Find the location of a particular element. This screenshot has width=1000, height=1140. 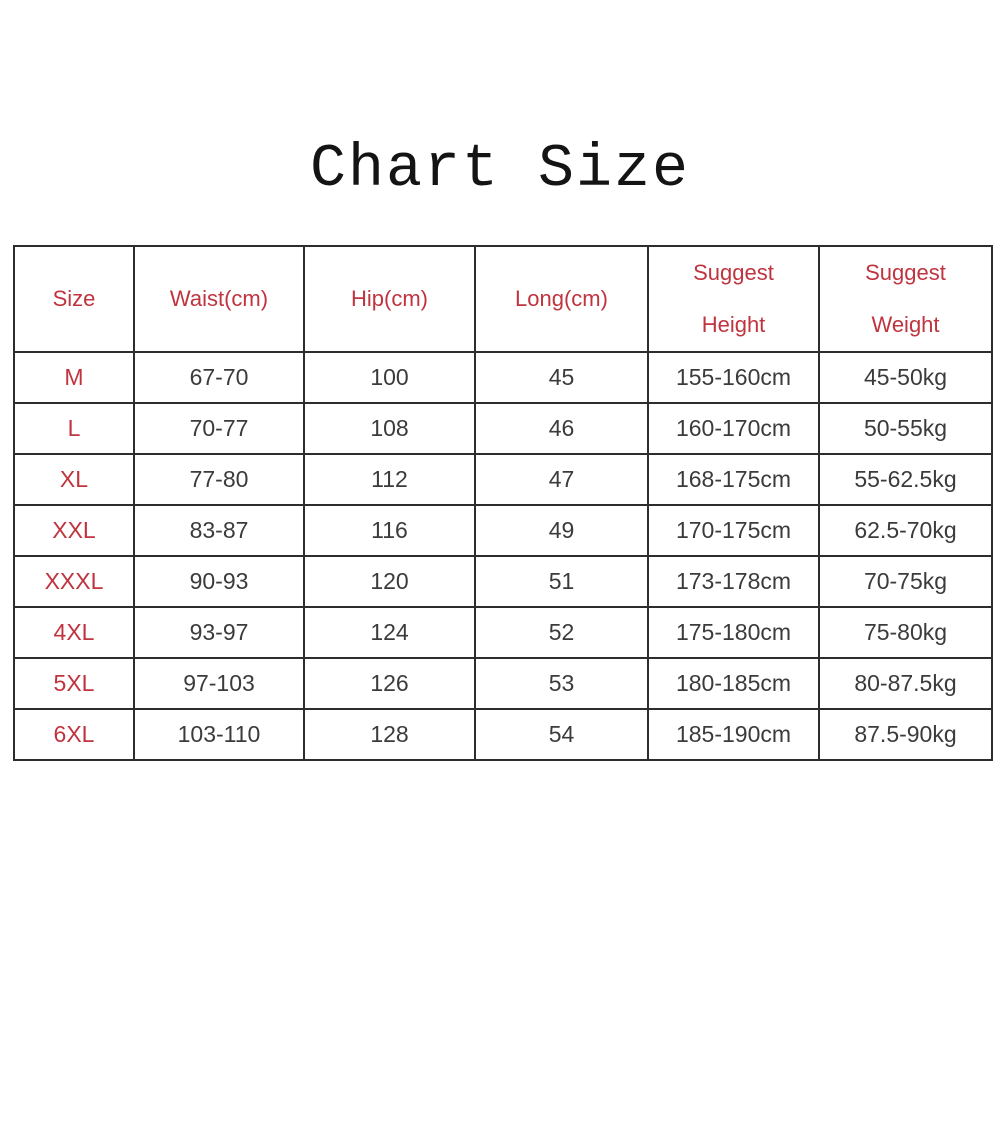

cell-long: 49 is located at coordinates (561, 530).